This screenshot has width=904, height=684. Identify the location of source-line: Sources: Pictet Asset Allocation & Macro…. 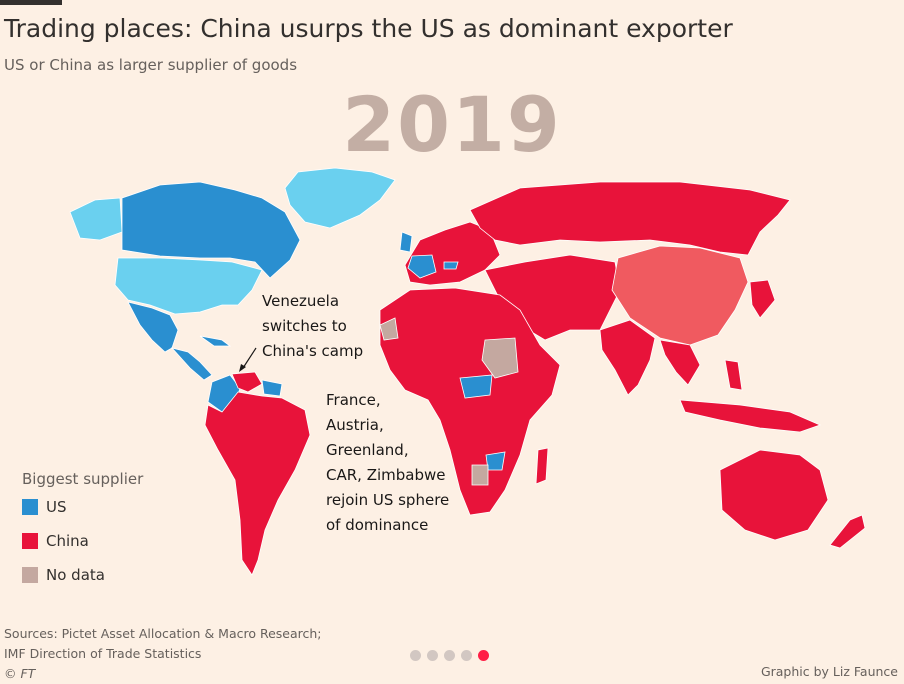
(163, 633).